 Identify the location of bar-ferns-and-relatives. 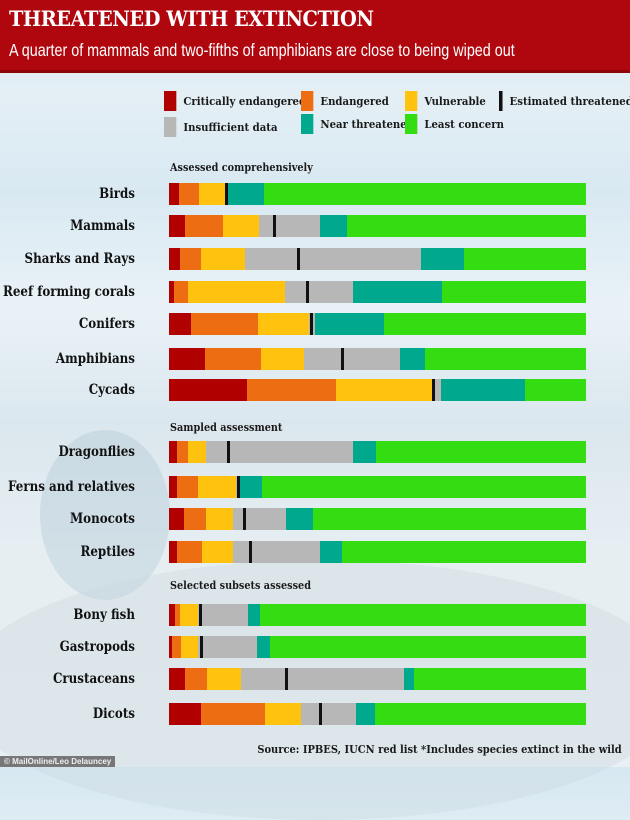
(377, 487).